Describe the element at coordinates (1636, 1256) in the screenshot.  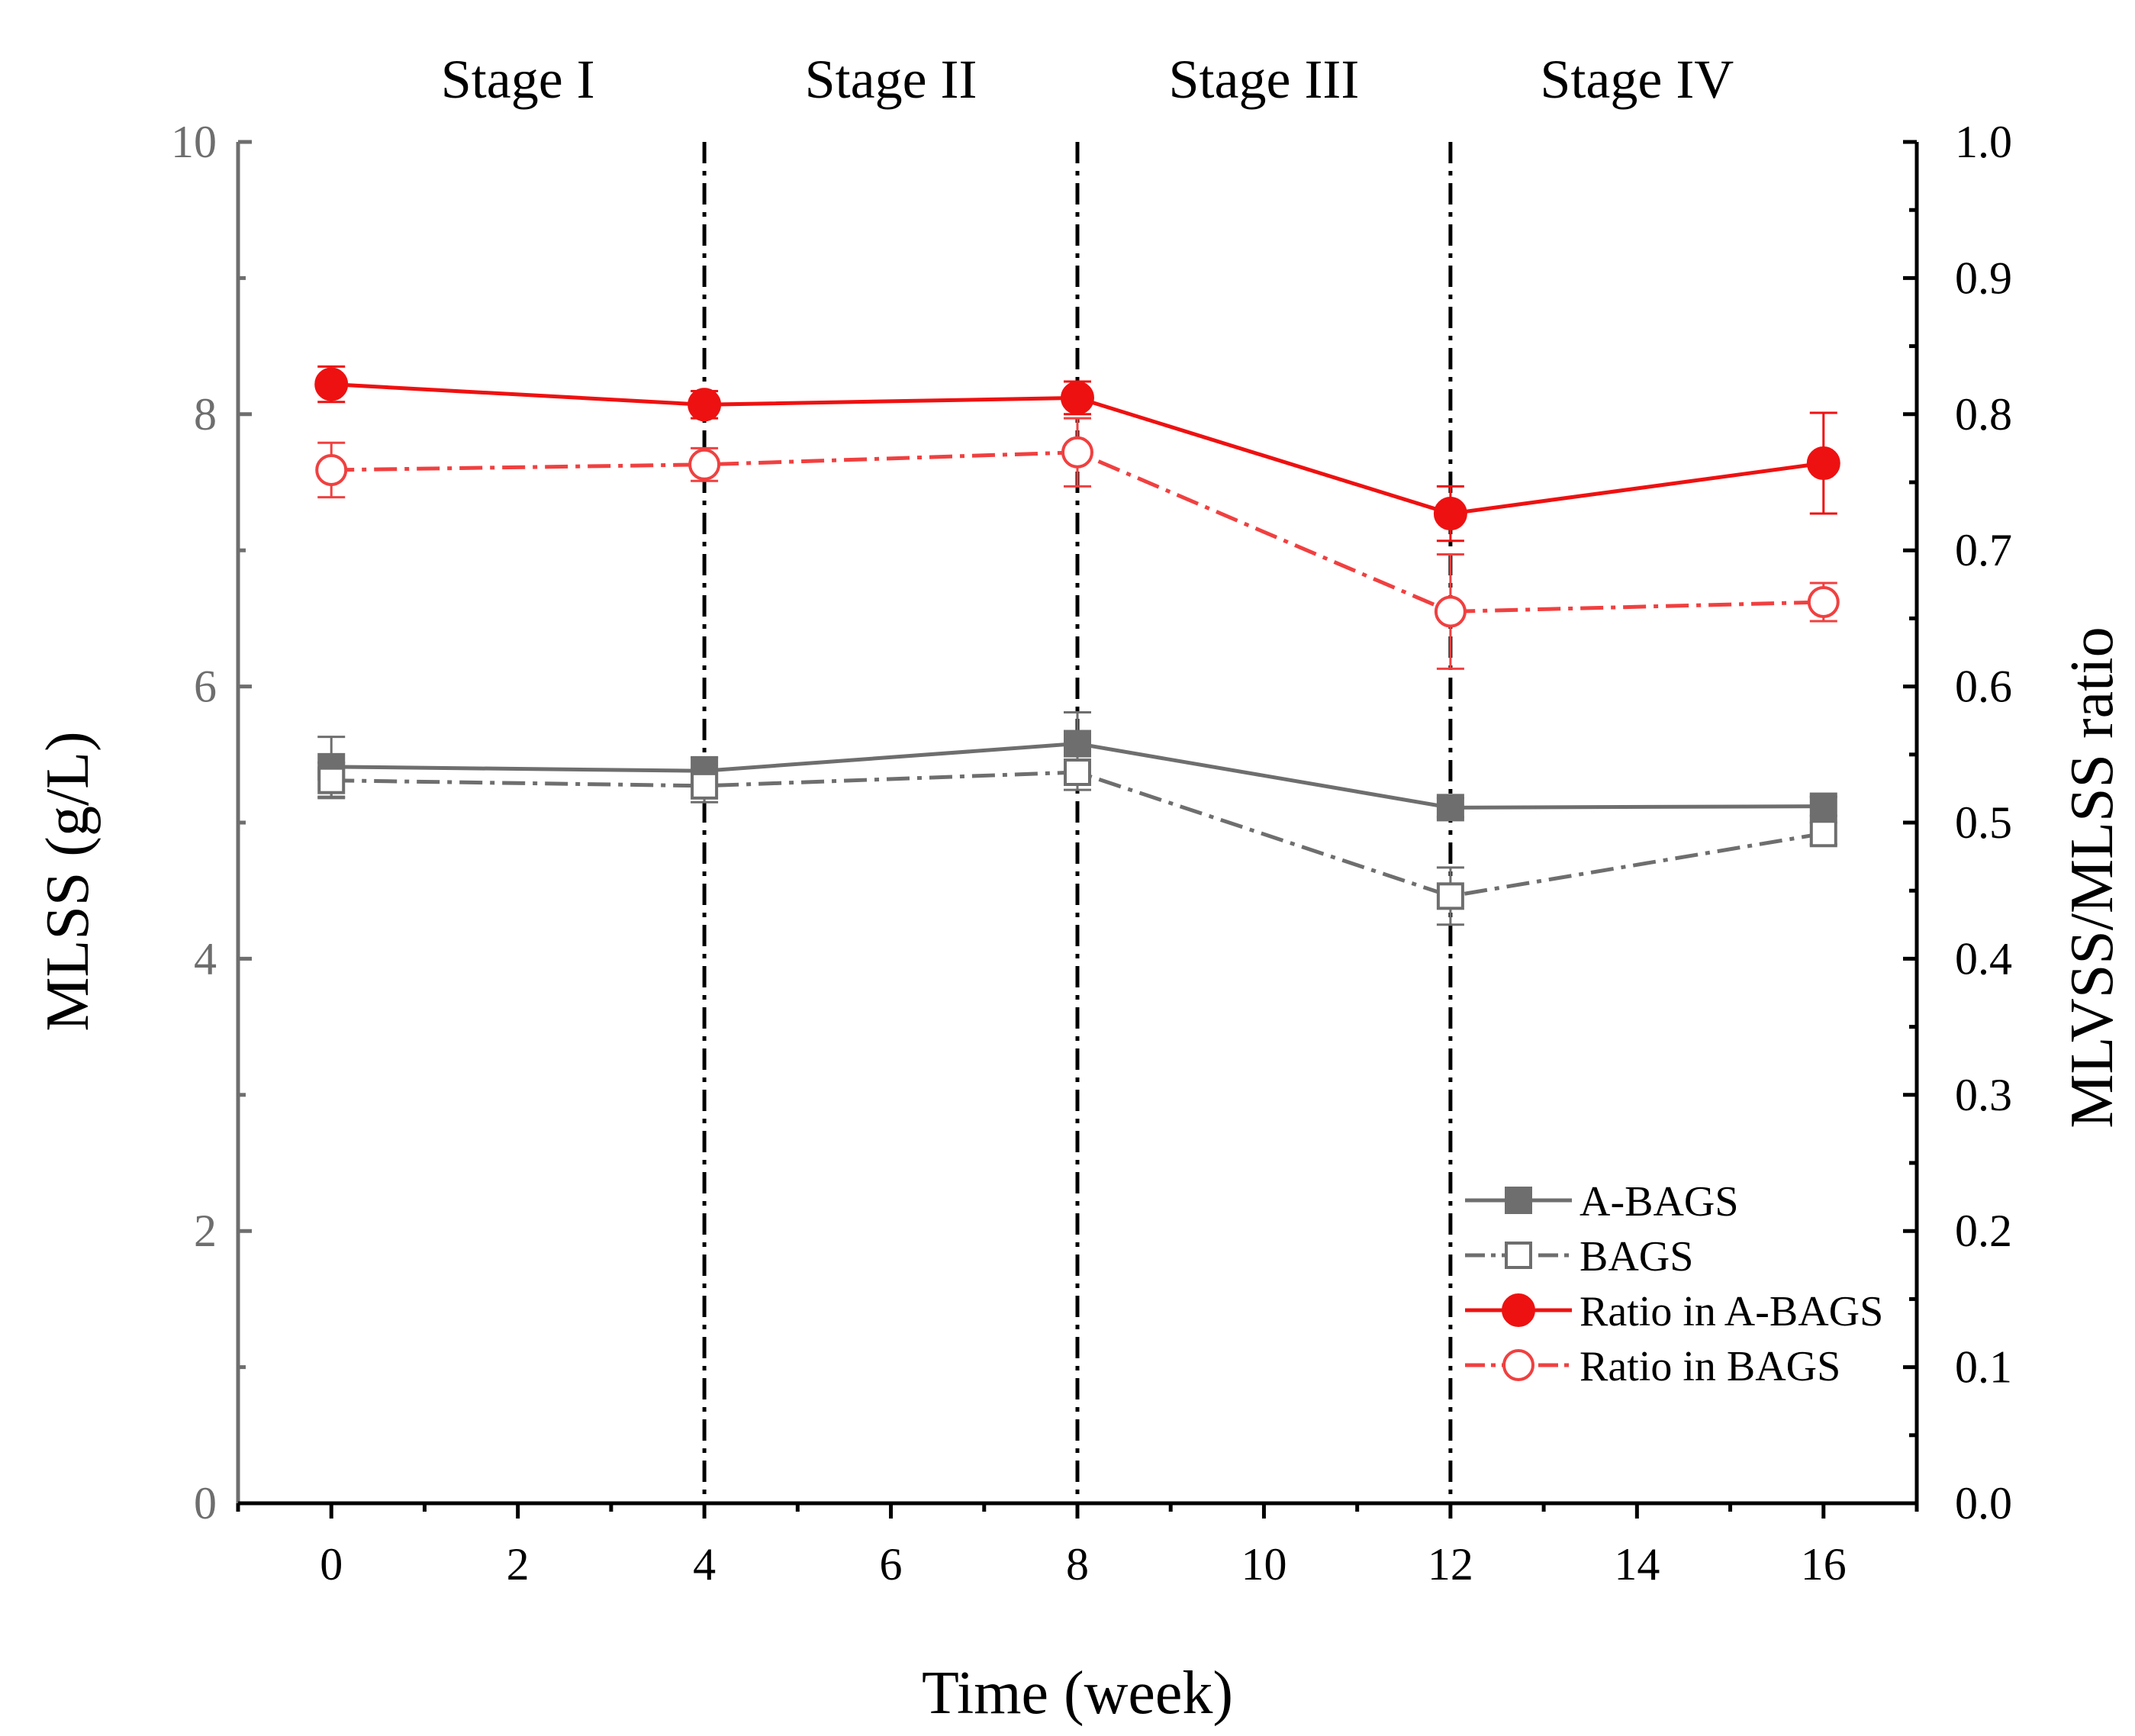
I see `legend-label: BAGS` at that location.